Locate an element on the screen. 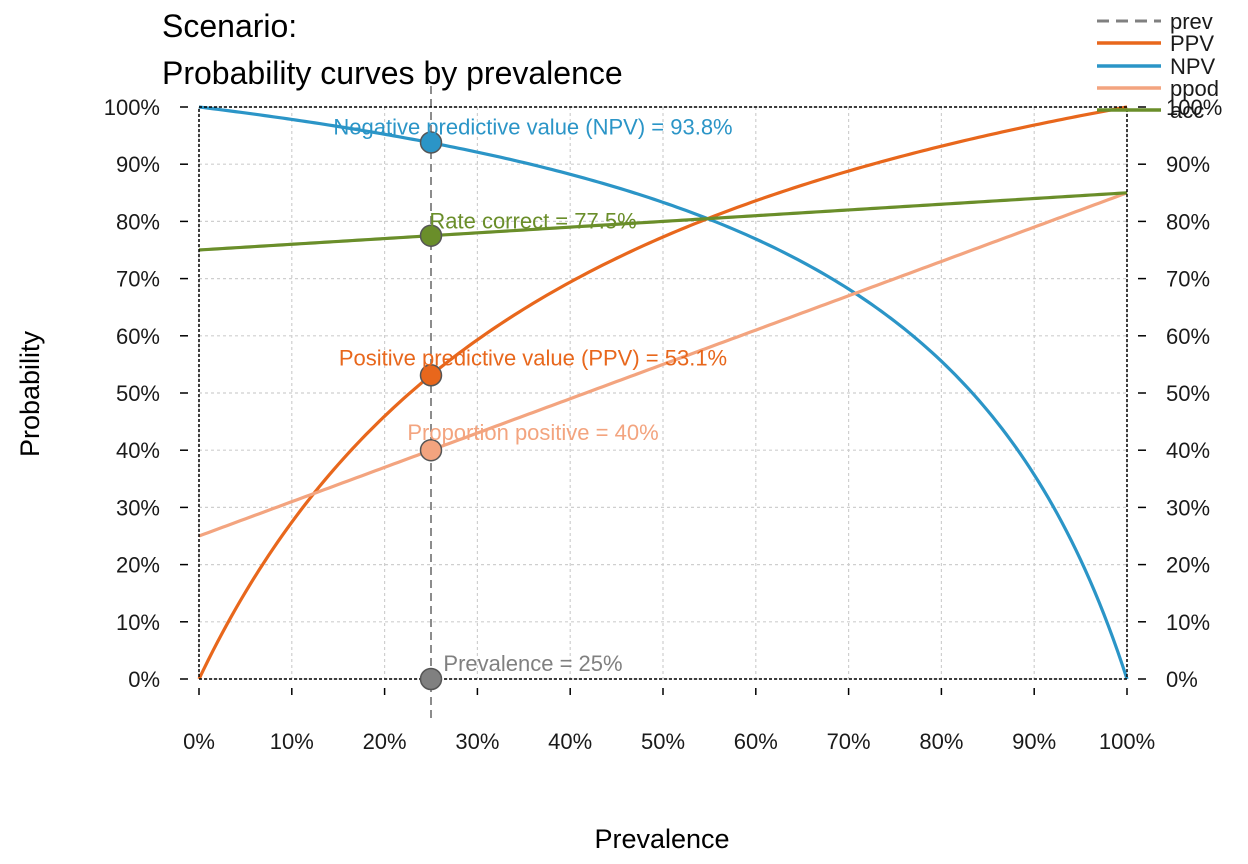  x-tick-label: 70% is located at coordinates (849, 741).